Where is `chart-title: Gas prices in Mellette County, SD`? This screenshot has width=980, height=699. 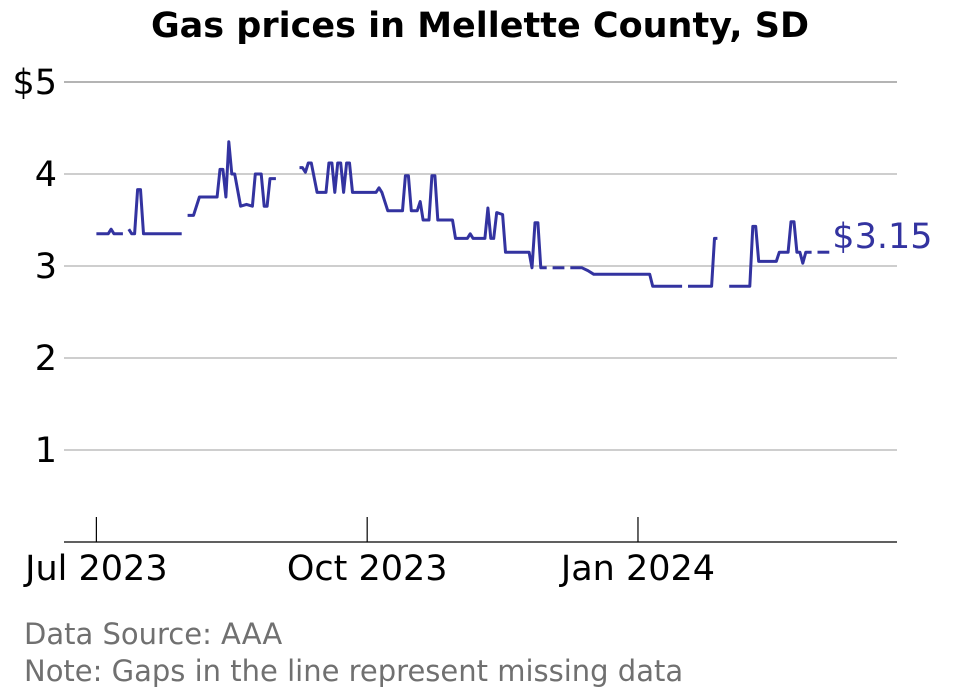
chart-title: Gas prices in Mellette County, SD is located at coordinates (480, 26).